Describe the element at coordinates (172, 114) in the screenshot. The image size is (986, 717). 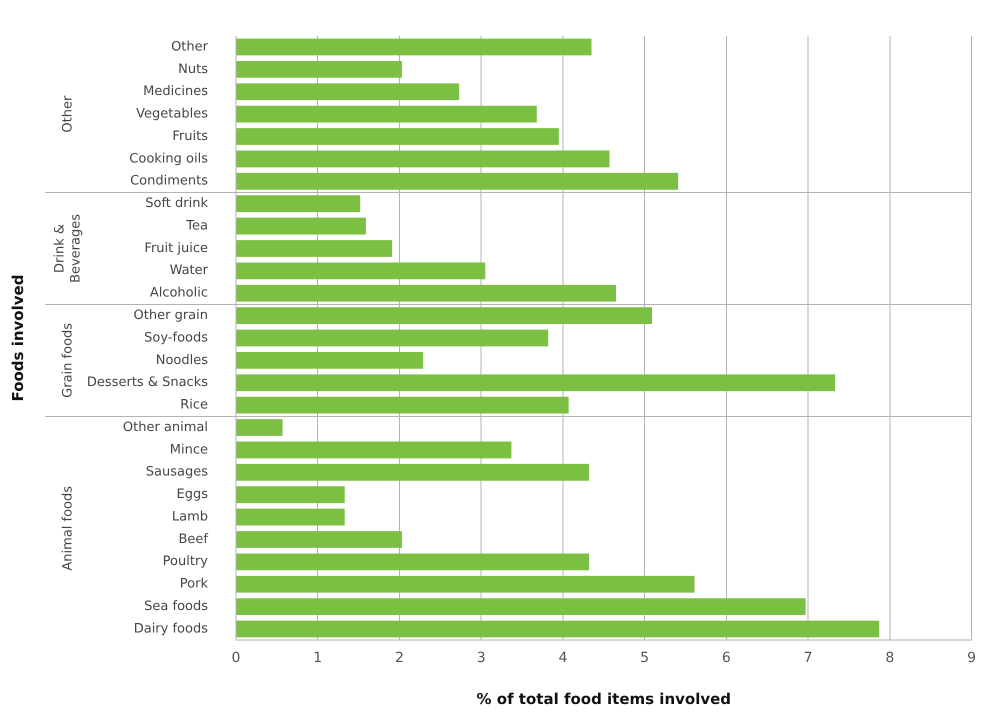
I see `y-tick-label: Vegetables` at that location.